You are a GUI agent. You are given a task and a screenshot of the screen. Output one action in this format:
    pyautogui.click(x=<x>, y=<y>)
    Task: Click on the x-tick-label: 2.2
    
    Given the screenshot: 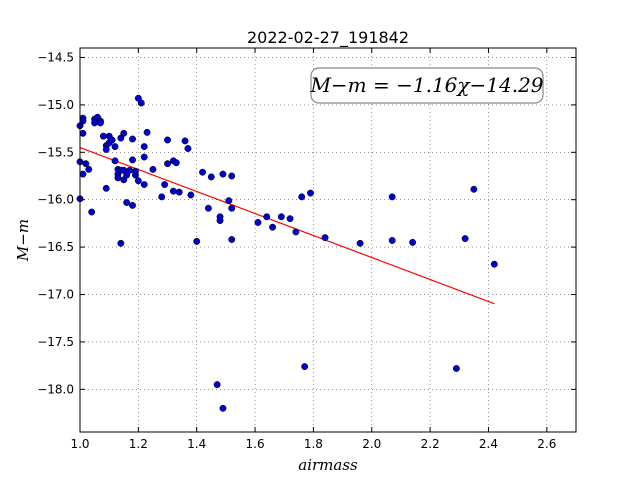 What is the action you would take?
    pyautogui.click(x=430, y=444)
    